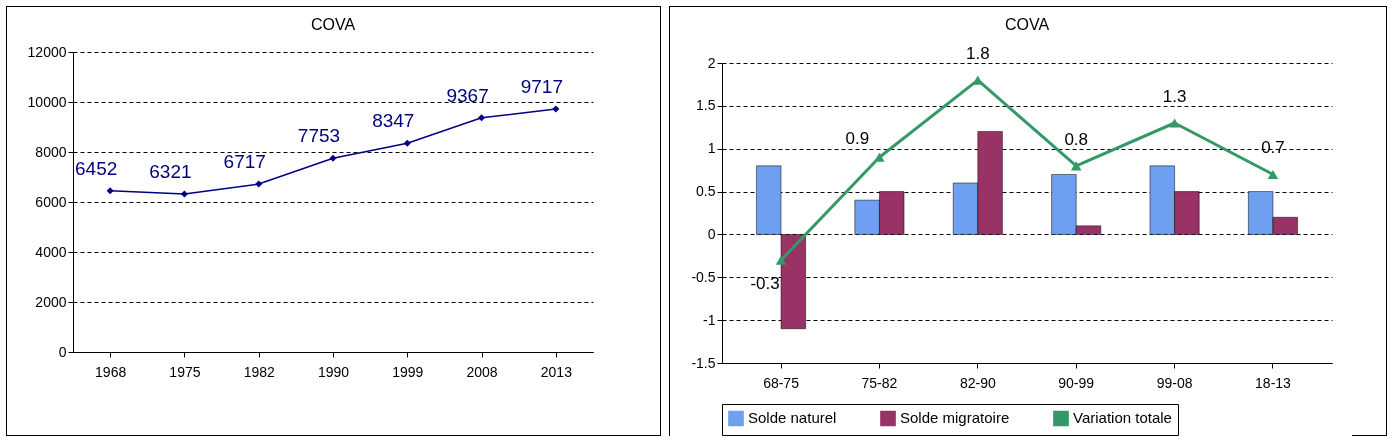  Describe the element at coordinates (51, 251) in the screenshot. I see `y-tick-label: 4000` at that location.